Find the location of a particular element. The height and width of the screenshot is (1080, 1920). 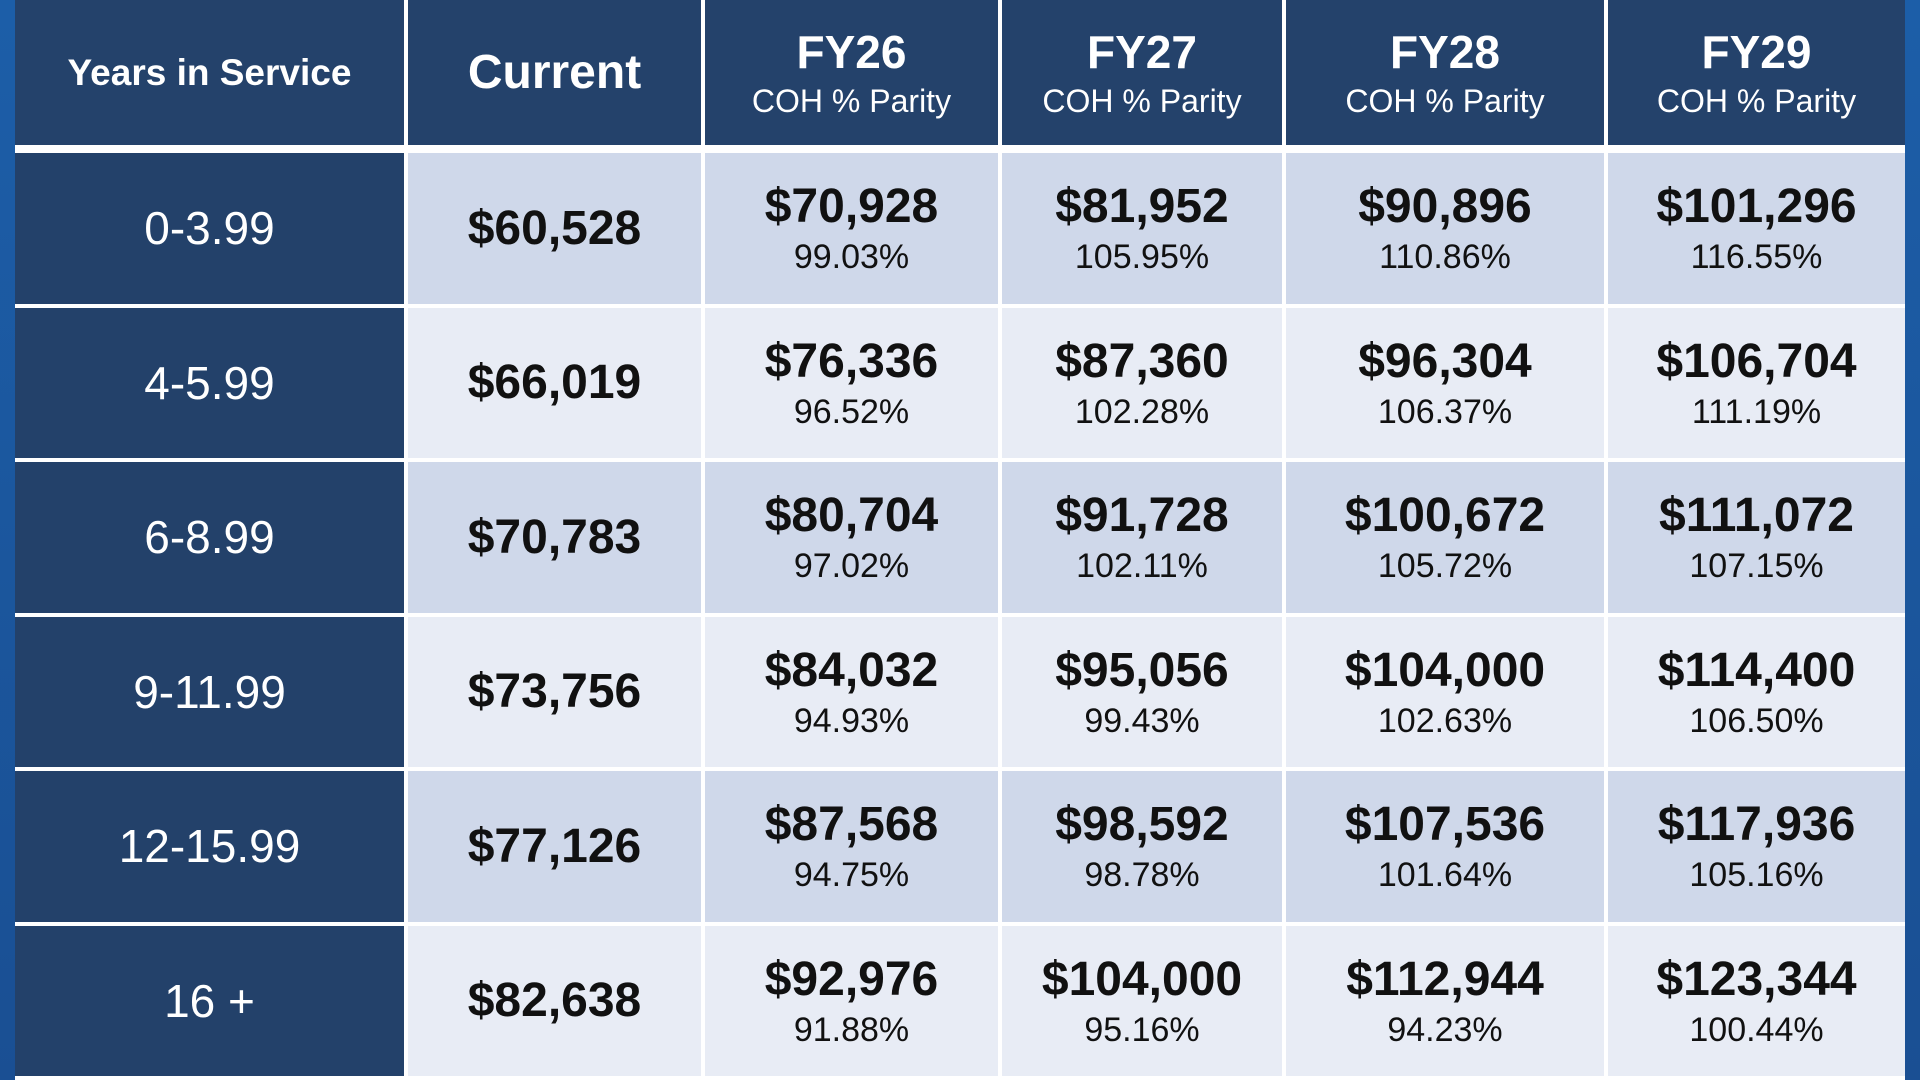

years-label: 12-15.99 is located at coordinates (209, 846).